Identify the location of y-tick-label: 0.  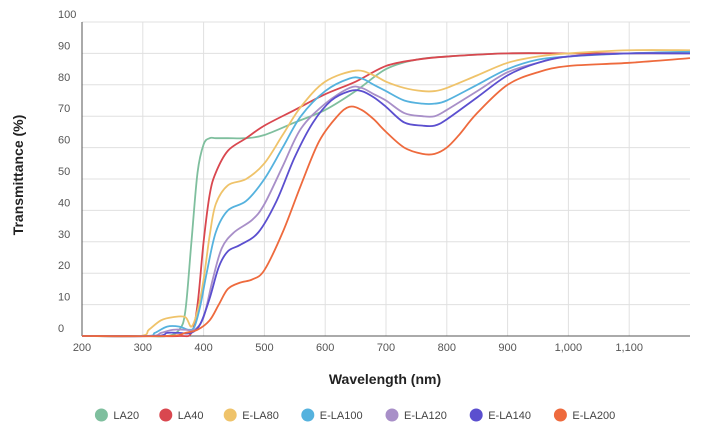
(61, 329).